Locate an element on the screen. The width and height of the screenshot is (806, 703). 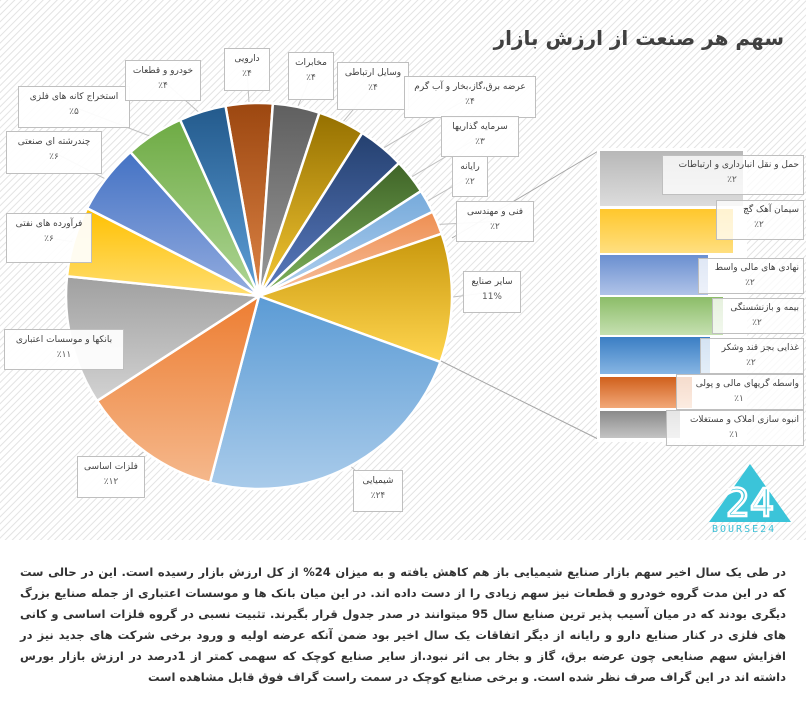
chart-title: سهم هر صنعت از ارزش بازار is located at coordinates (638, 38).